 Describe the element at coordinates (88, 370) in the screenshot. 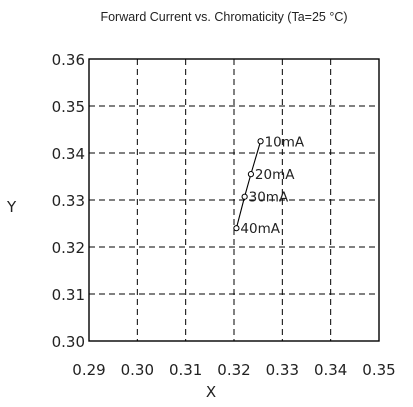

I see `x-tick-label: 0.29` at that location.